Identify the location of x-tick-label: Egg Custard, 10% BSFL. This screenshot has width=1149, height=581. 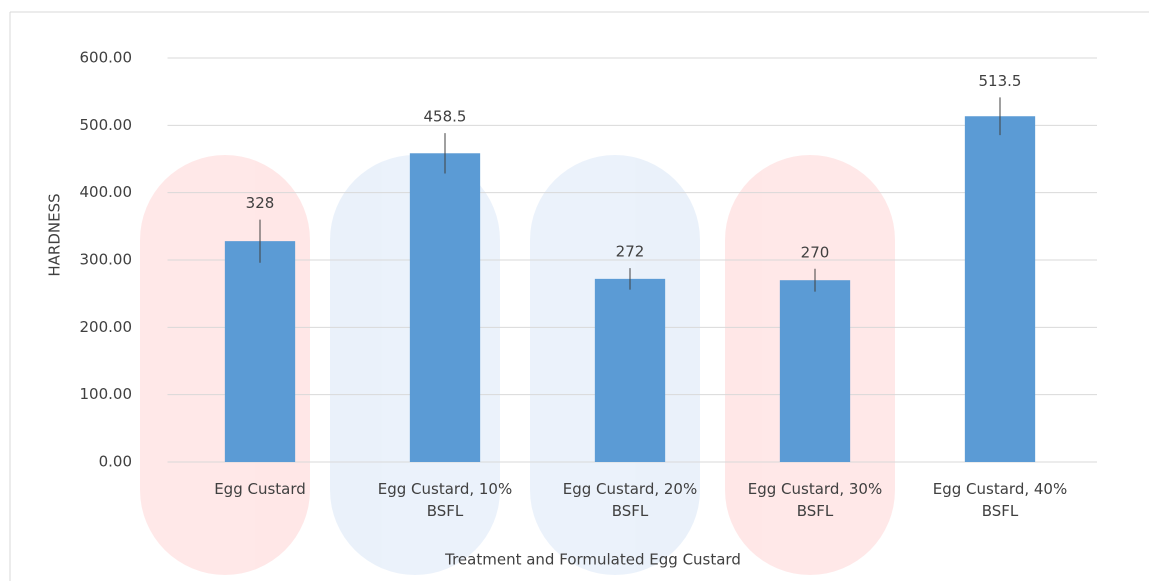
(445, 500).